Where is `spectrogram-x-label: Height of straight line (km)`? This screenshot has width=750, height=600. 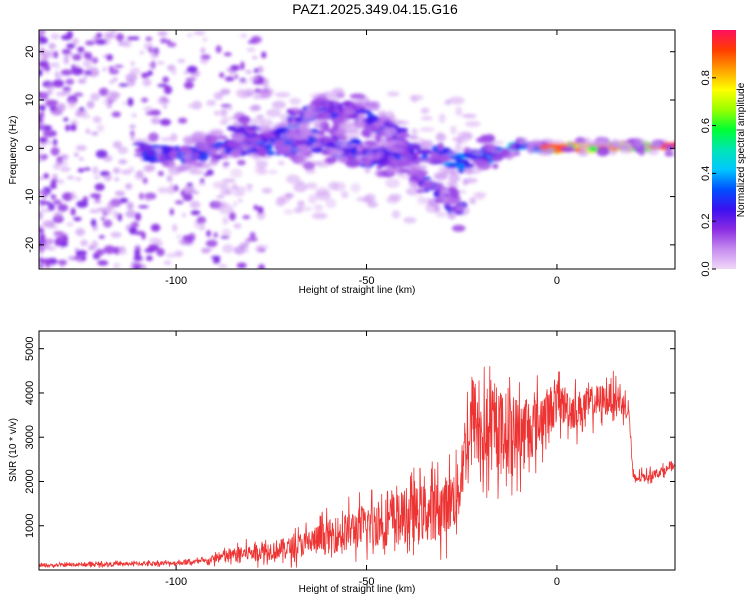
spectrogram-x-label: Height of straight line (km) is located at coordinates (357, 290).